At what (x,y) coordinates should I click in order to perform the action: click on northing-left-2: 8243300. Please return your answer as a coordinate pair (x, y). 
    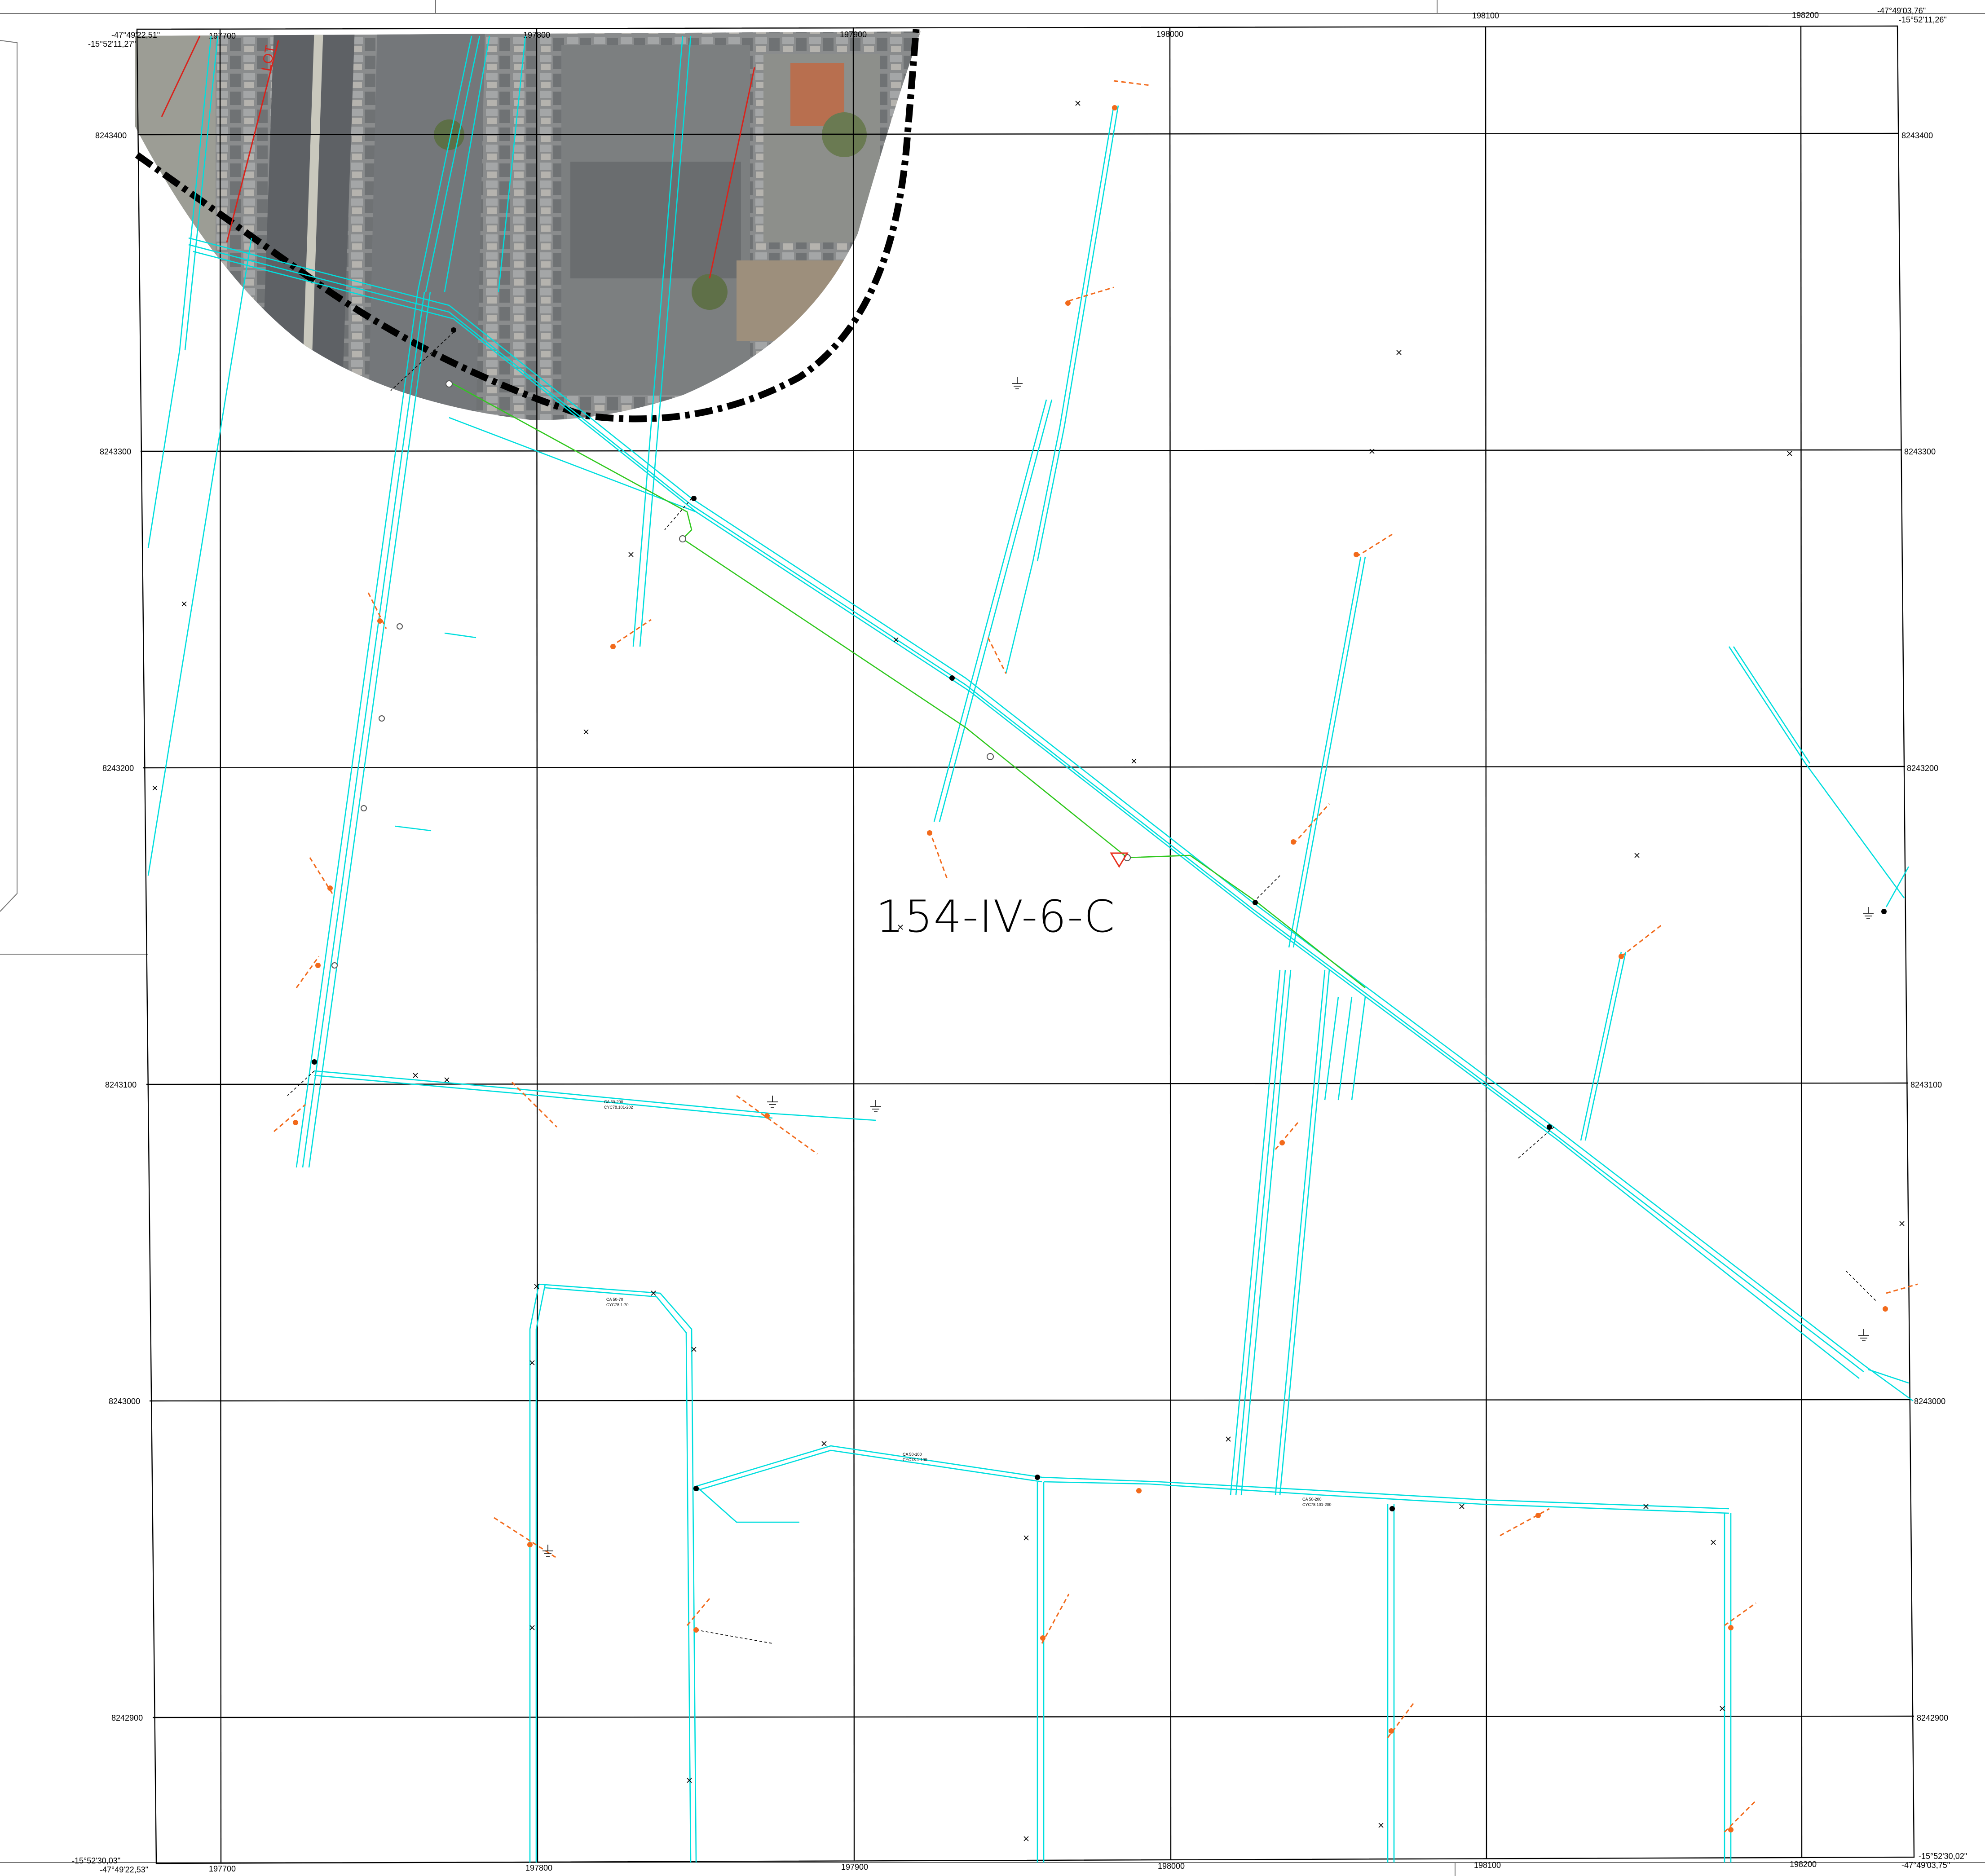
    Looking at the image, I should click on (115, 451).